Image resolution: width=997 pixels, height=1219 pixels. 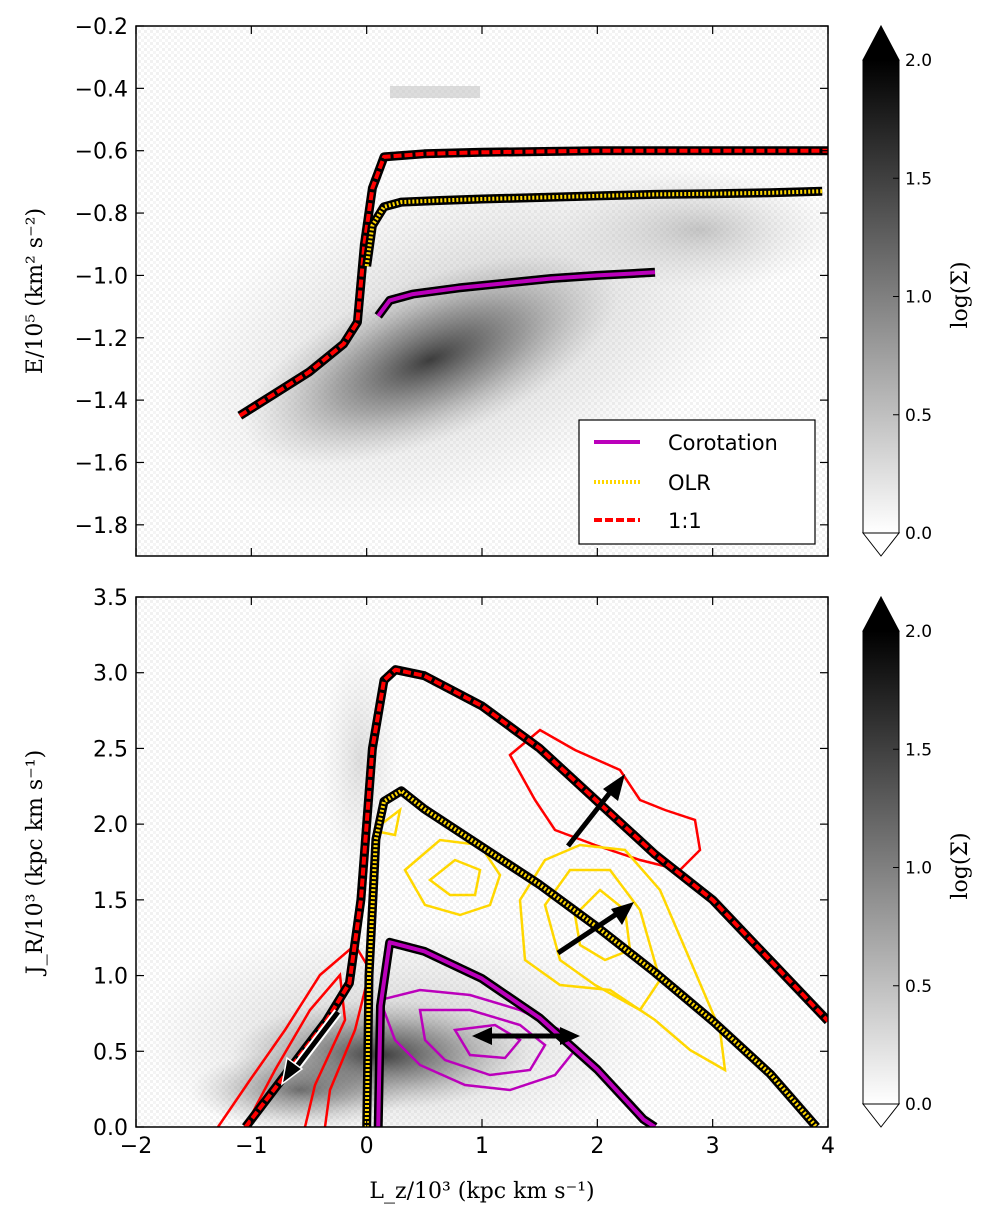 I want to click on bottom-colorbar-min-extend, so click(x=881, y=1115).